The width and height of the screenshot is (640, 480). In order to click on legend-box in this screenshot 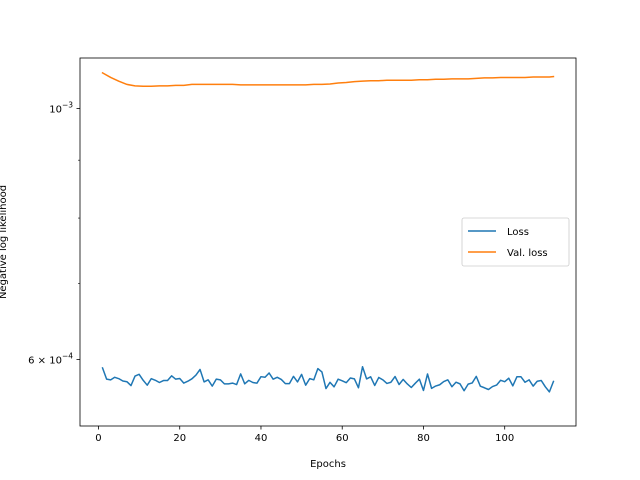, I will do `click(515, 242)`.